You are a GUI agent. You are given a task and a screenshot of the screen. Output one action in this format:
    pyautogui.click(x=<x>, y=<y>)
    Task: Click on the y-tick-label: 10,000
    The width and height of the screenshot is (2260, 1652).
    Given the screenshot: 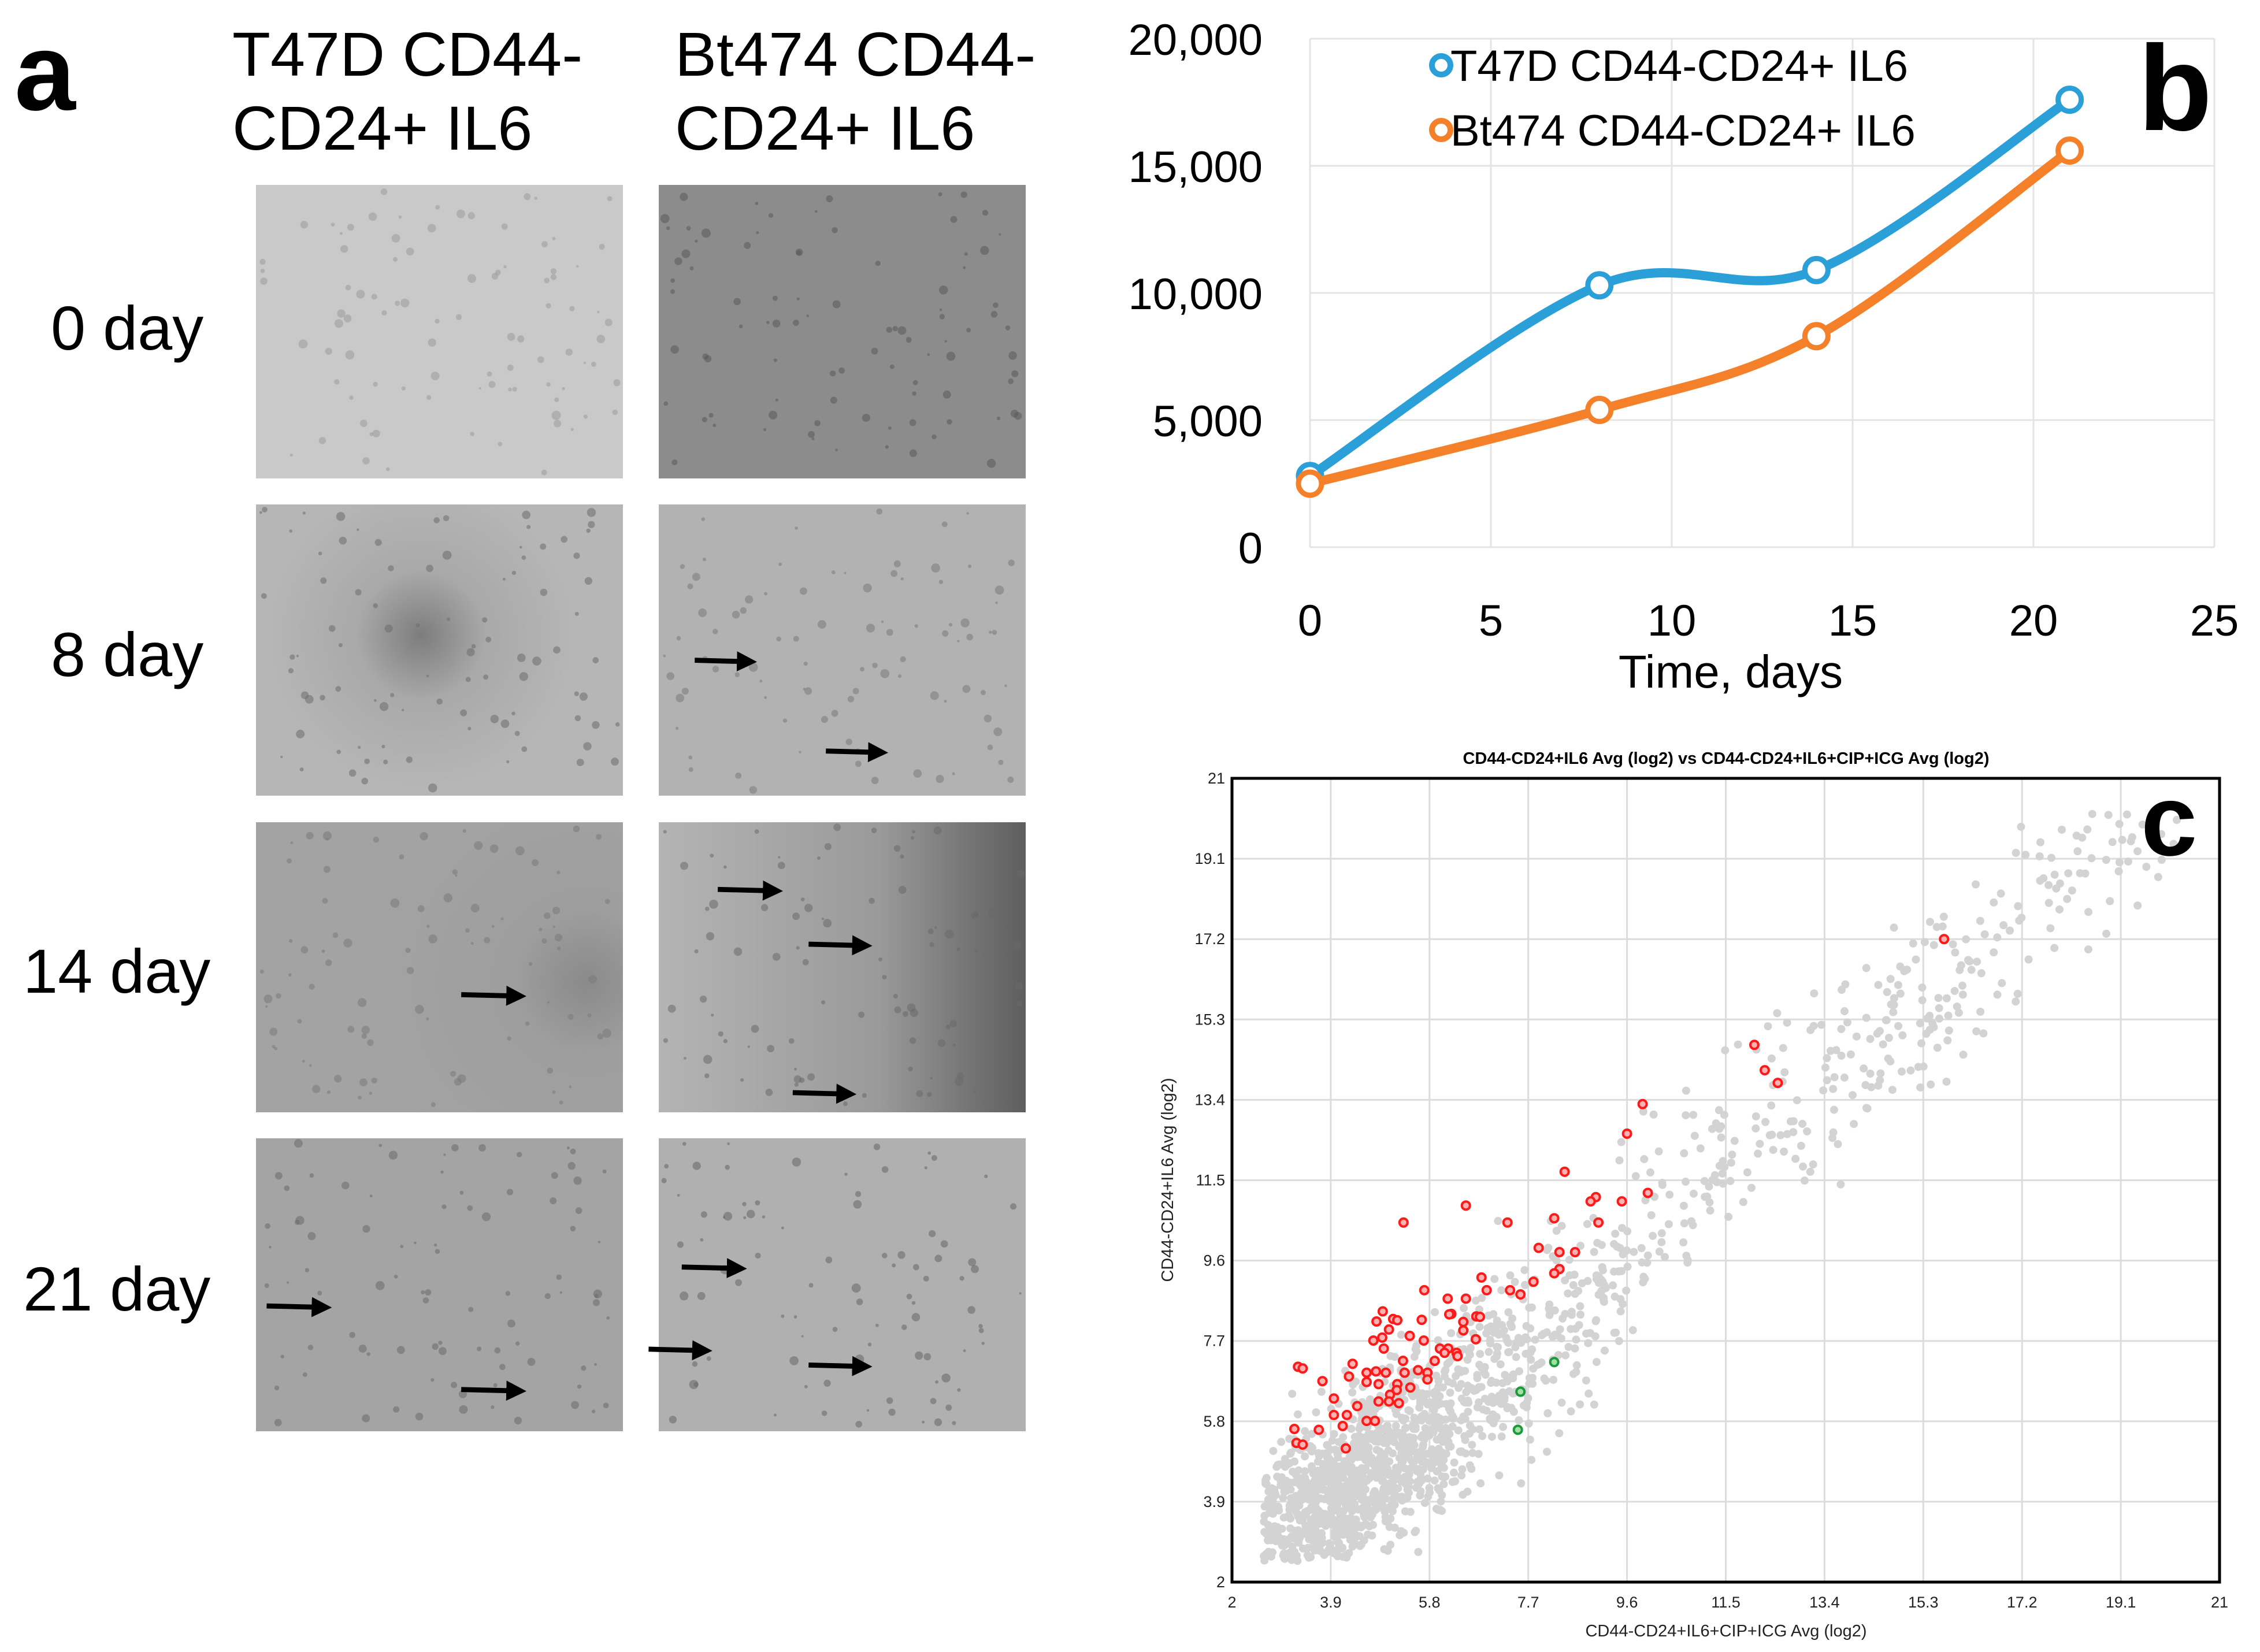 What is the action you would take?
    pyautogui.click(x=1196, y=294)
    